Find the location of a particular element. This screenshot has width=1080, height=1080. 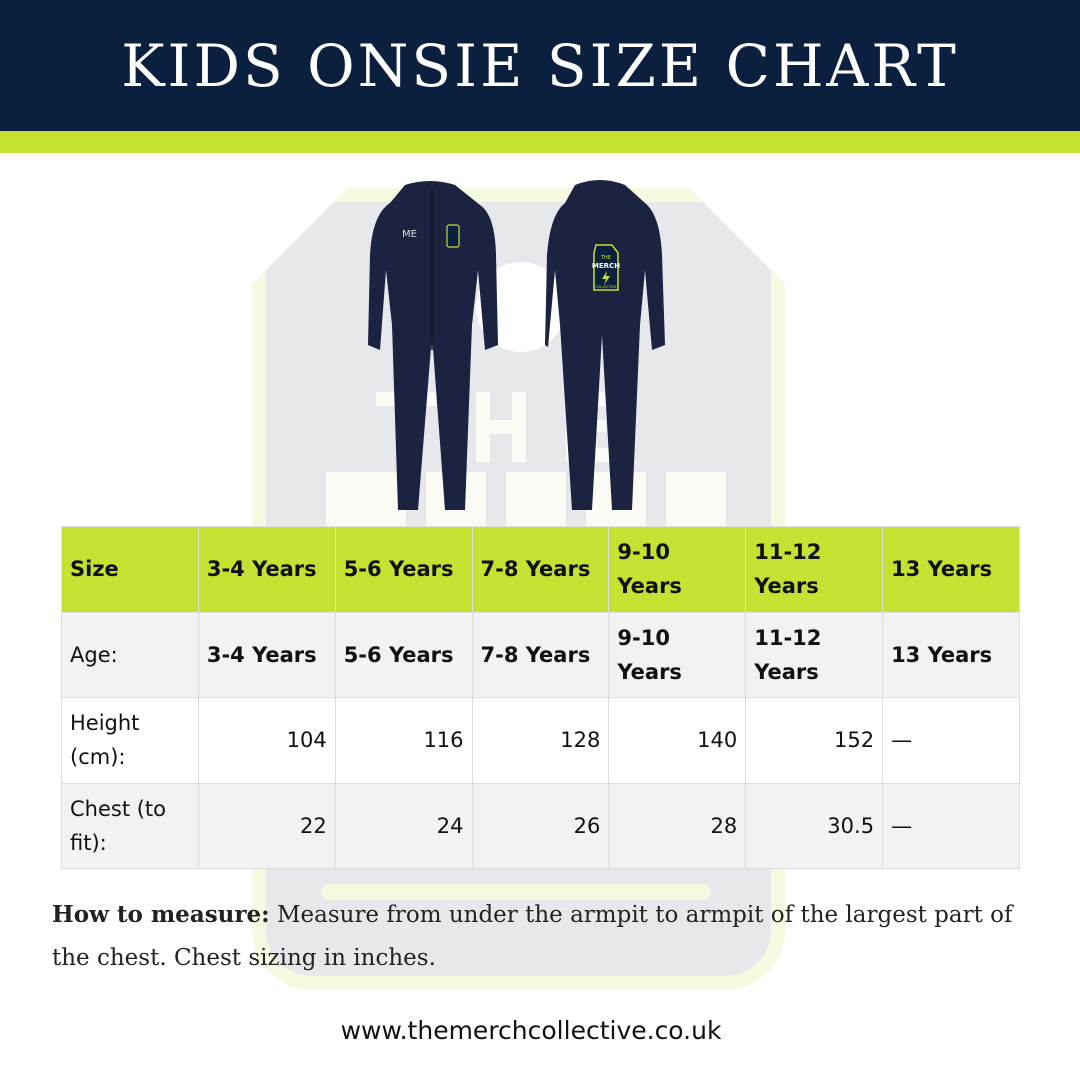

measure-label: How to measure: is located at coordinates (161, 914).